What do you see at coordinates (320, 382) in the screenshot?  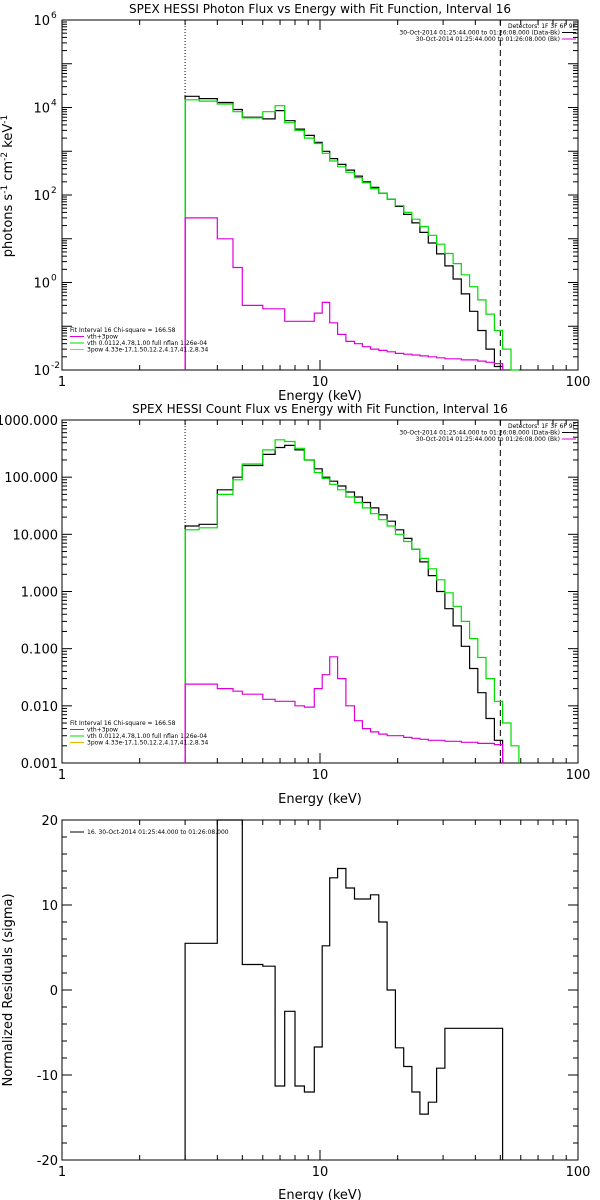 I see `photon-flux-x-tick-label: 10` at bounding box center [320, 382].